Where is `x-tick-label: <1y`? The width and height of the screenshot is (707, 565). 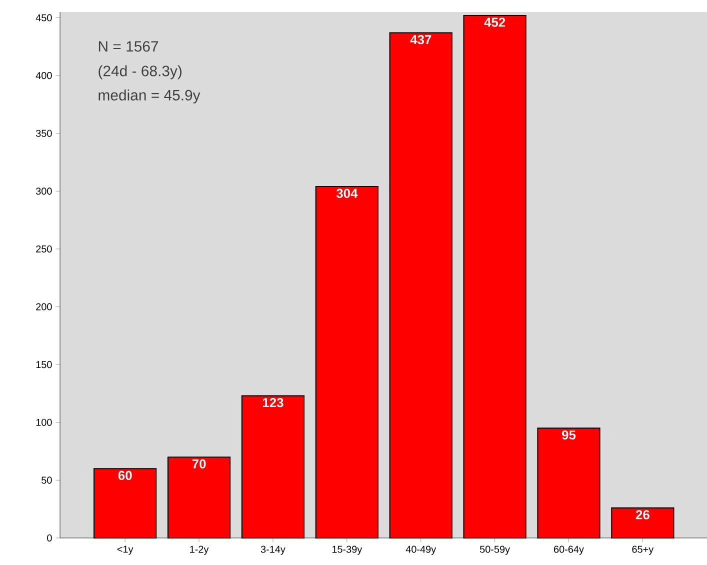
x-tick-label: <1y is located at coordinates (125, 550).